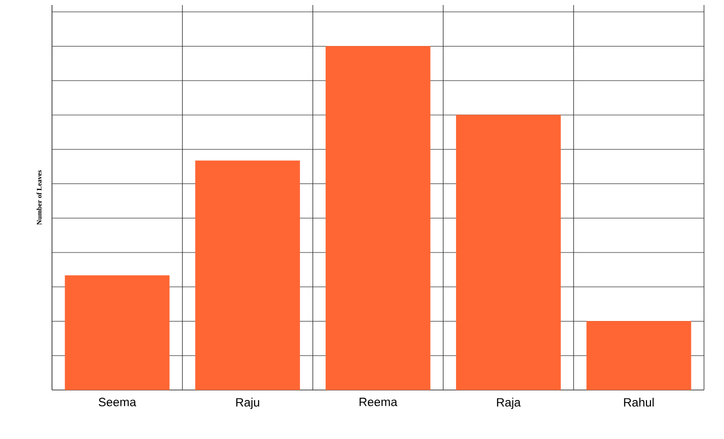 The height and width of the screenshot is (439, 724). I want to click on x-tick-label: Seema, so click(117, 402).